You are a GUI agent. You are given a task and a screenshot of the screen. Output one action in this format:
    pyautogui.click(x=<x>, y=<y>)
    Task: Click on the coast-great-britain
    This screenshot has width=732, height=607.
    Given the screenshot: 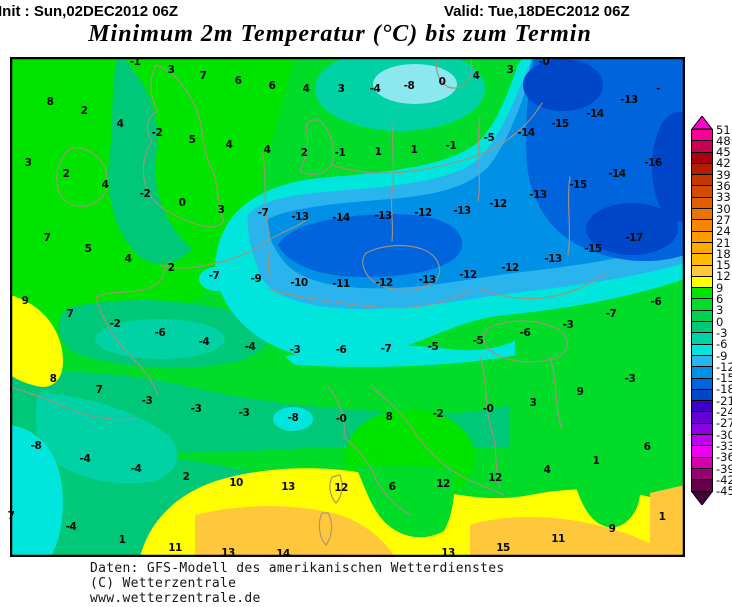 What is the action you would take?
    pyautogui.click(x=183, y=146)
    